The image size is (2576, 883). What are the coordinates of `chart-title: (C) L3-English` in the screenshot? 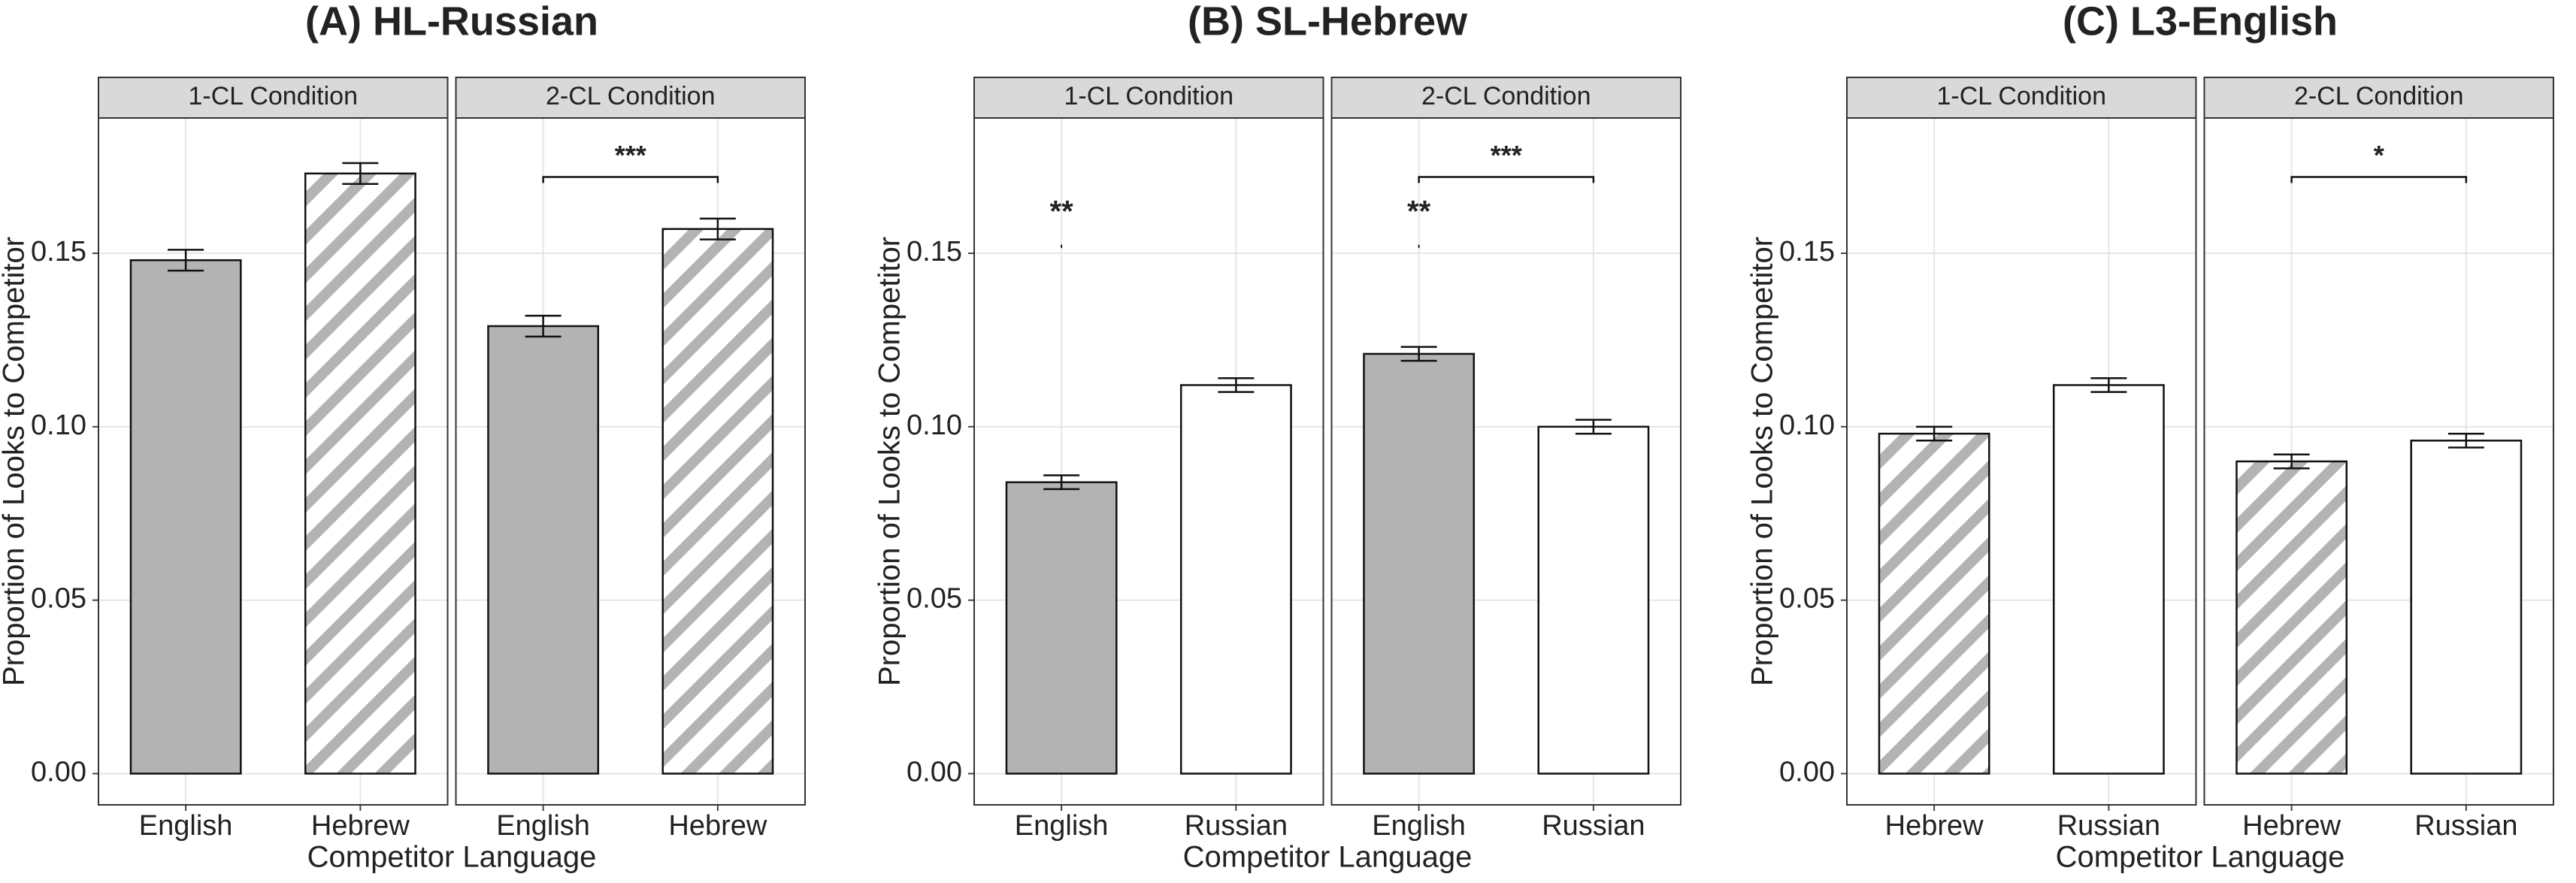 It's located at (2200, 22).